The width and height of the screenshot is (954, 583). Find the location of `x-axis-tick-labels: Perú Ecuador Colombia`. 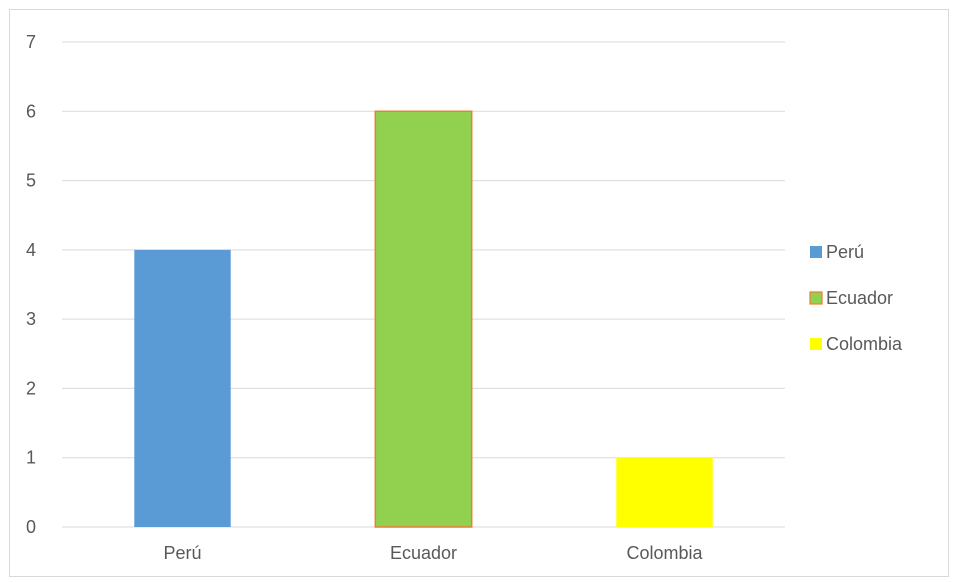

x-axis-tick-labels: Perú Ecuador Colombia is located at coordinates (433, 553).